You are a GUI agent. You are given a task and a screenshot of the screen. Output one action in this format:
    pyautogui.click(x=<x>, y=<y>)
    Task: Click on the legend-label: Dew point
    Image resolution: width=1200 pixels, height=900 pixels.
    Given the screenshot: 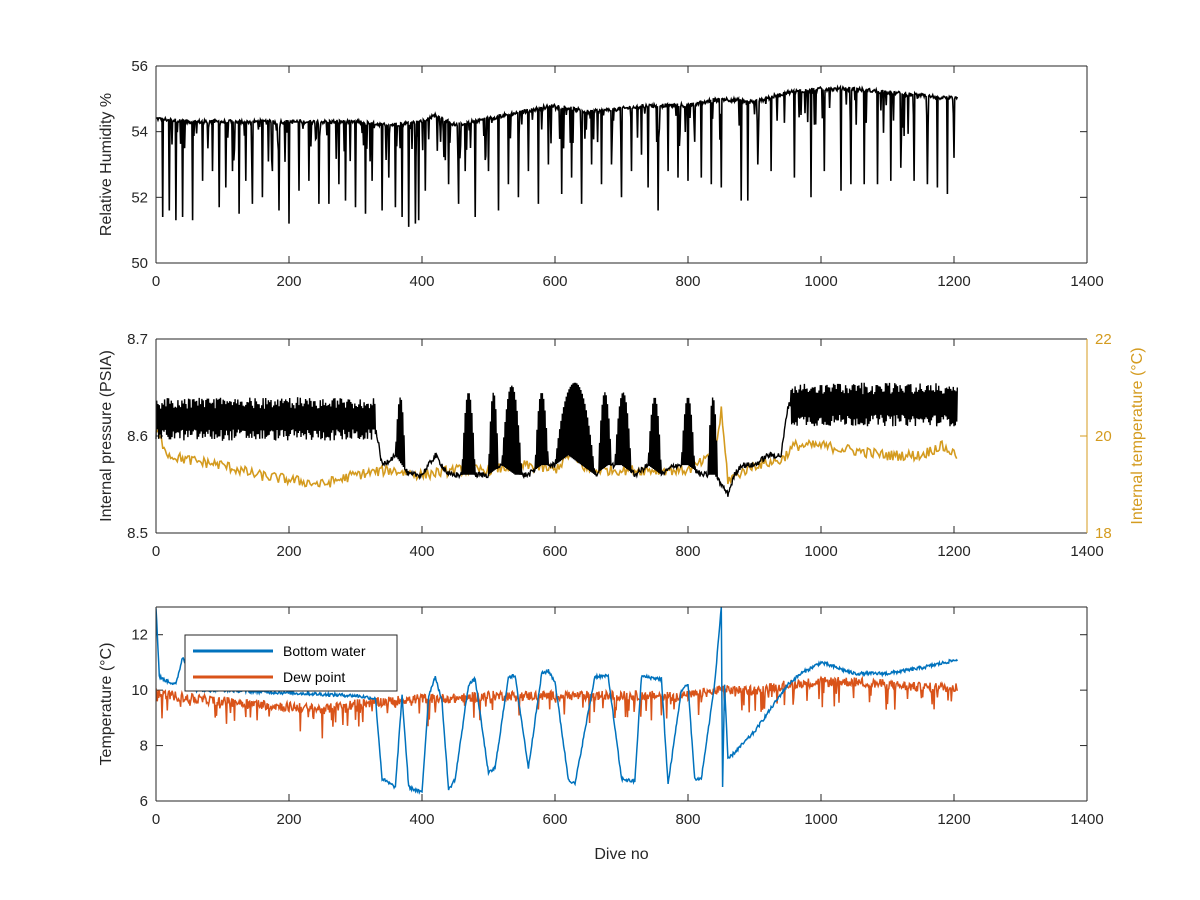 What is the action you would take?
    pyautogui.click(x=314, y=677)
    